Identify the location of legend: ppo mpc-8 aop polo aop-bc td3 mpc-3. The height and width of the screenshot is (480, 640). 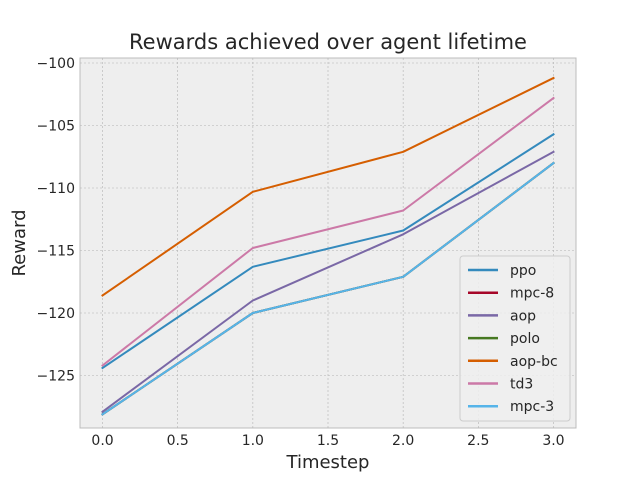
(515, 338).